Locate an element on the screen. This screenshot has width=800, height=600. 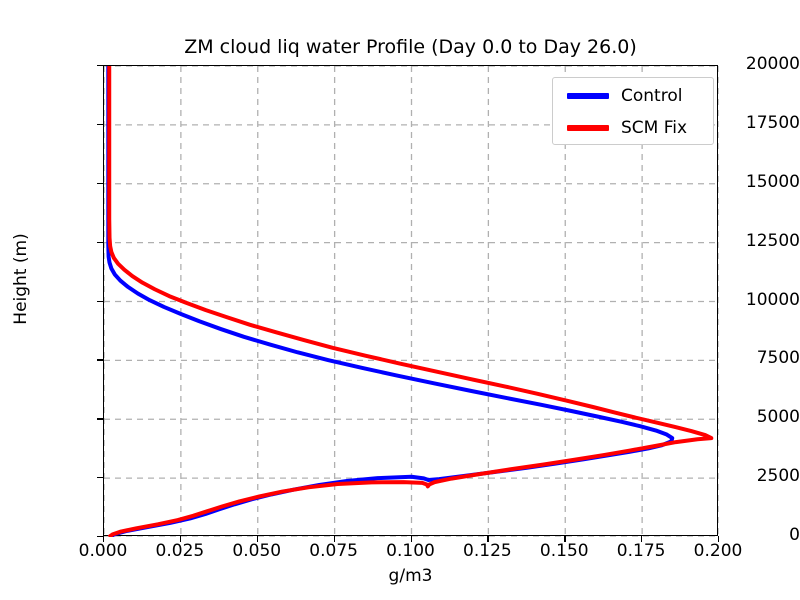
y-tick-label-7500: 7500 is located at coordinates (778, 358).